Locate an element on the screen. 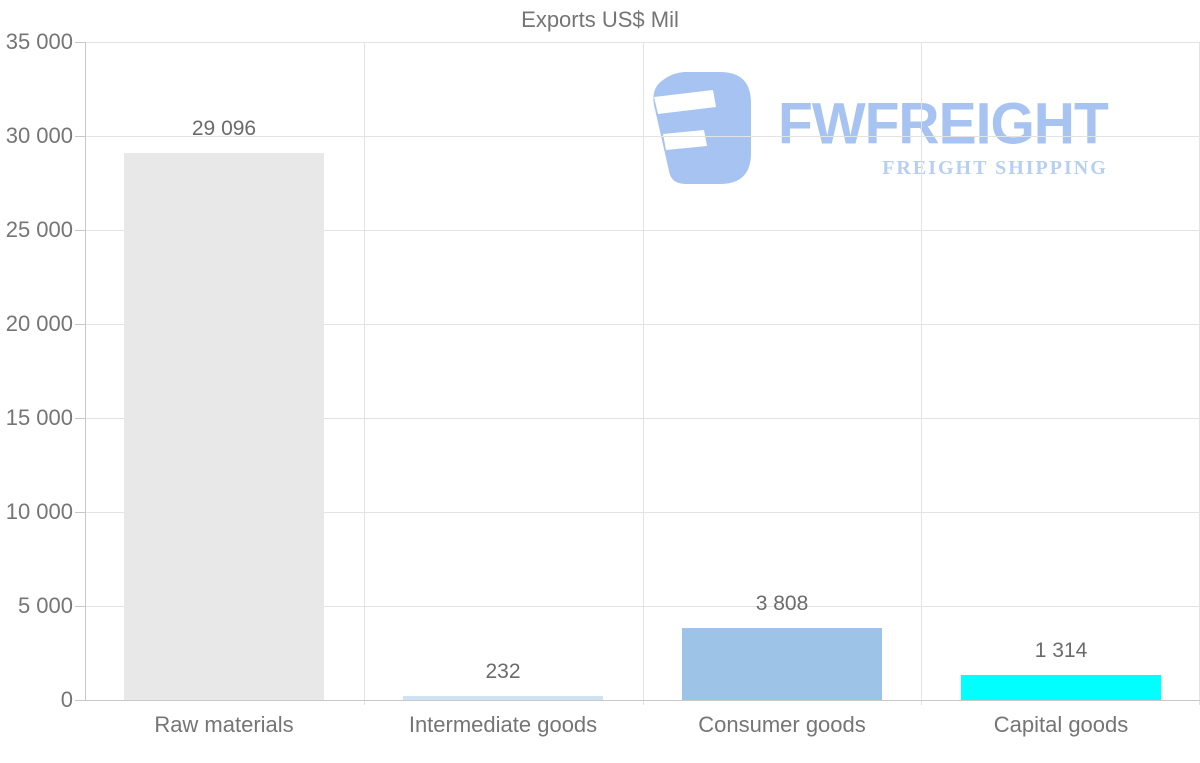 This screenshot has height=763, width=1200. y-axis-label: 10 000 is located at coordinates (39, 511).